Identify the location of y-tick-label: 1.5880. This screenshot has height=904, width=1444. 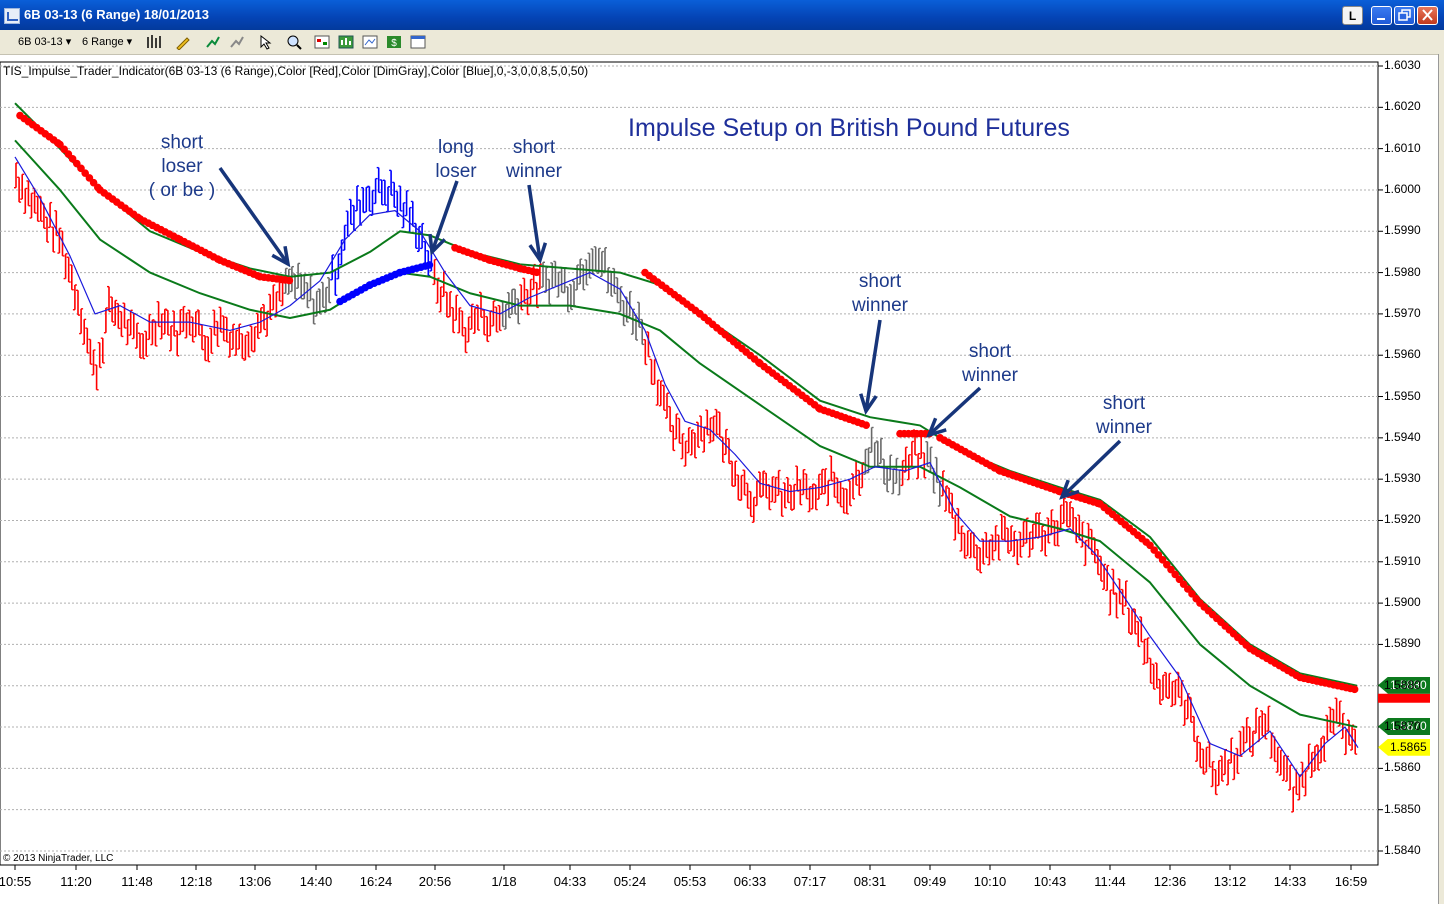
(1402, 684).